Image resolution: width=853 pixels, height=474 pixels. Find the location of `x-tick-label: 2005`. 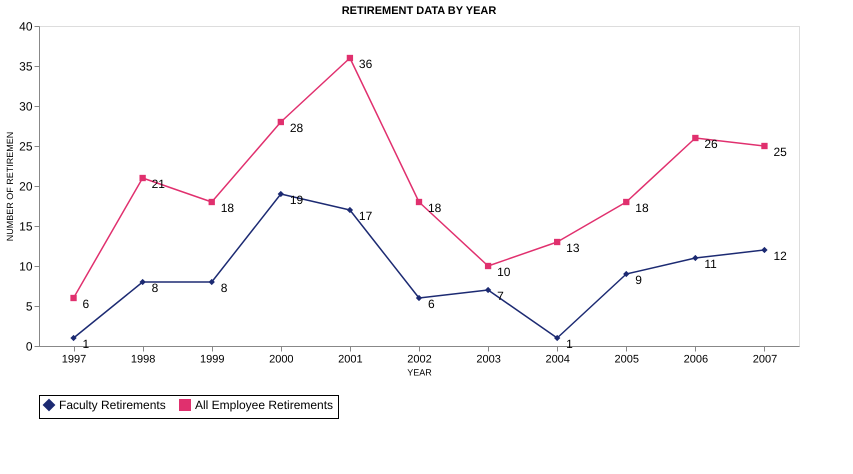

x-tick-label: 2005 is located at coordinates (627, 360).